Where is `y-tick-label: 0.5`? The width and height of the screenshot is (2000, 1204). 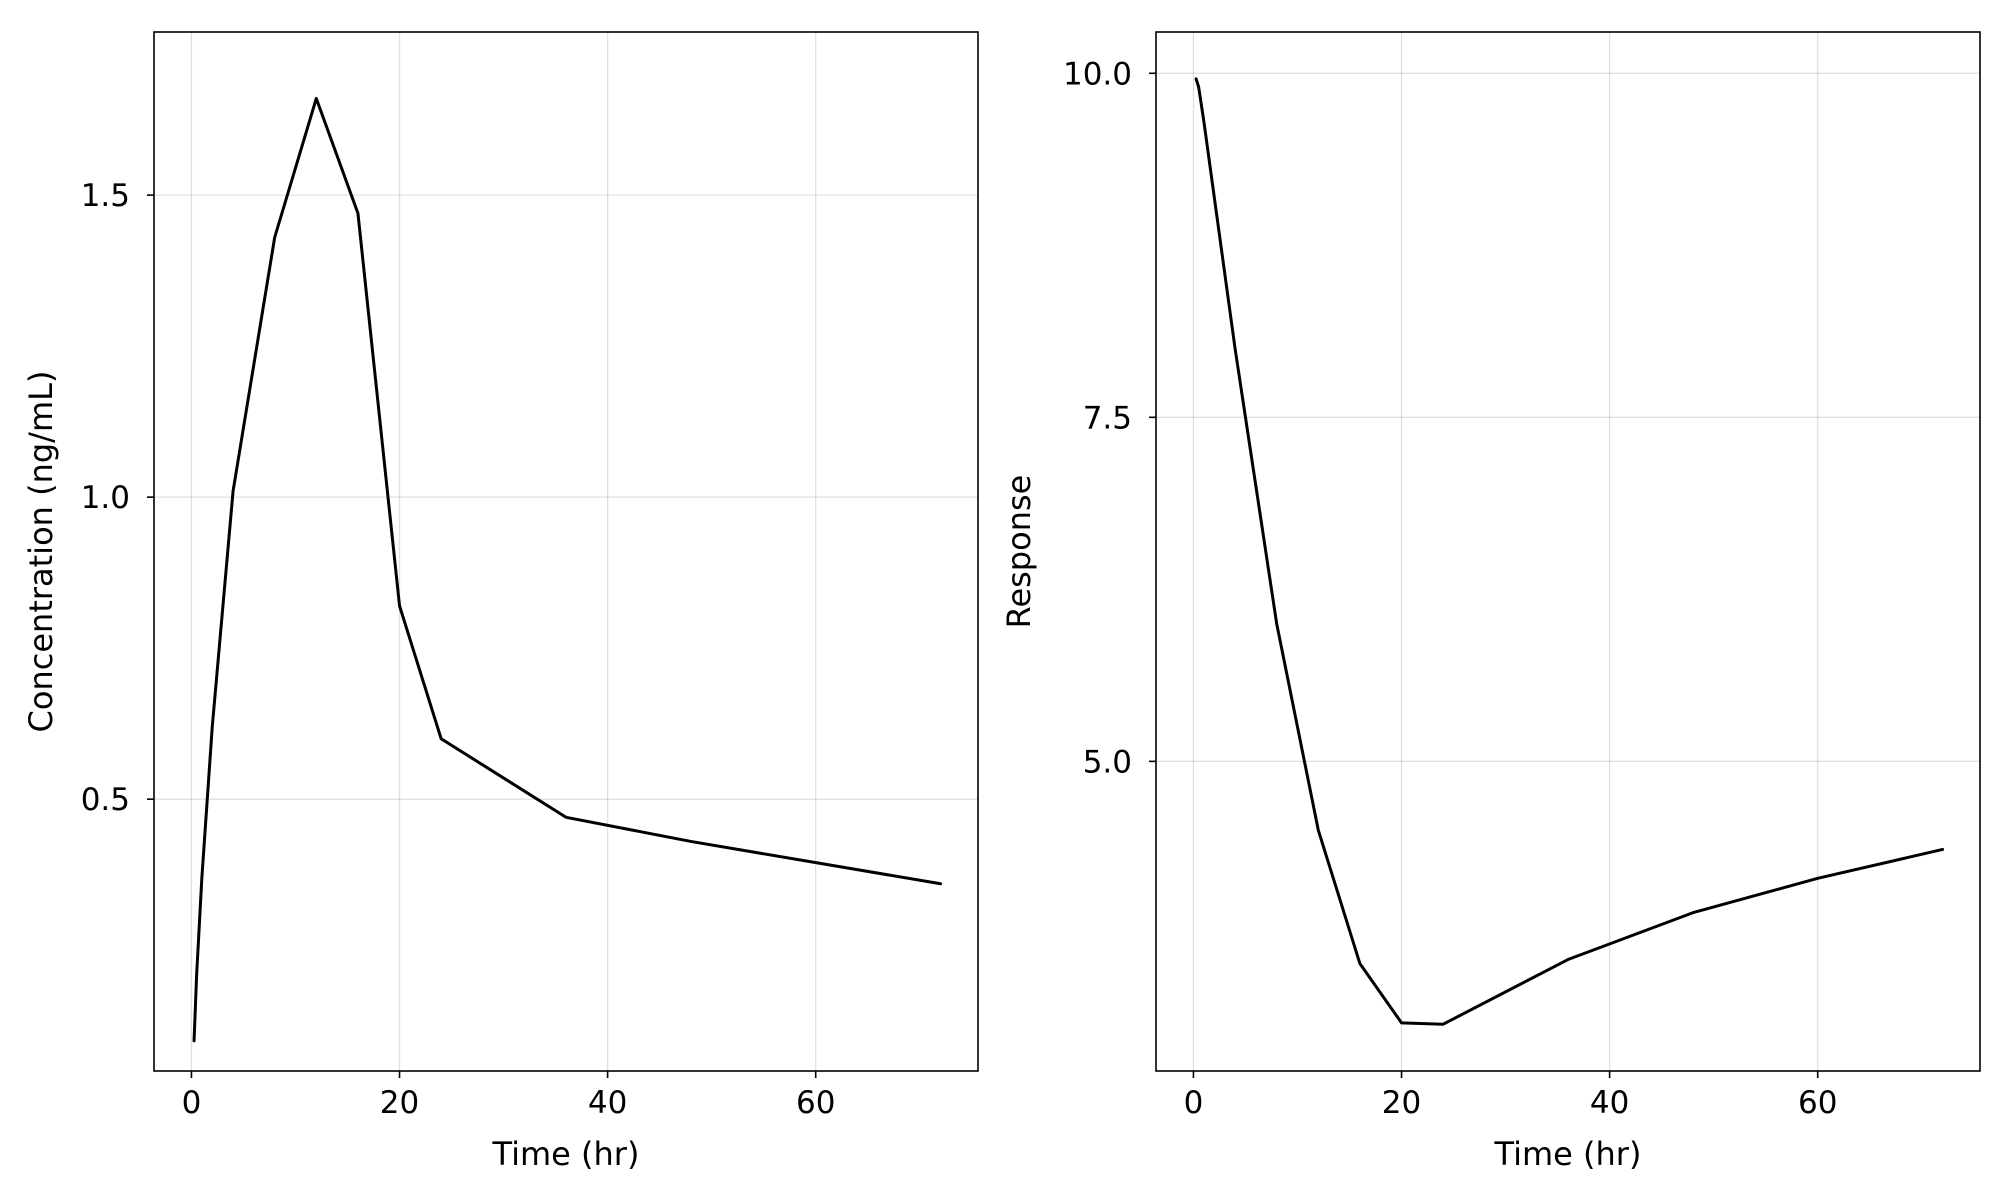
y-tick-label: 0.5 is located at coordinates (105, 800).